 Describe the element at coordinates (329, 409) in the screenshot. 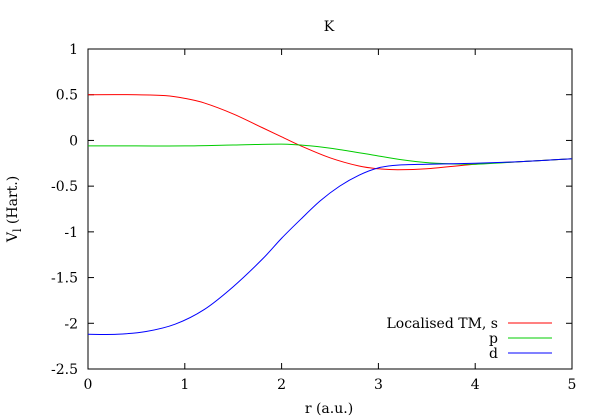

I see `x-axis-label: r (a.u.)` at that location.